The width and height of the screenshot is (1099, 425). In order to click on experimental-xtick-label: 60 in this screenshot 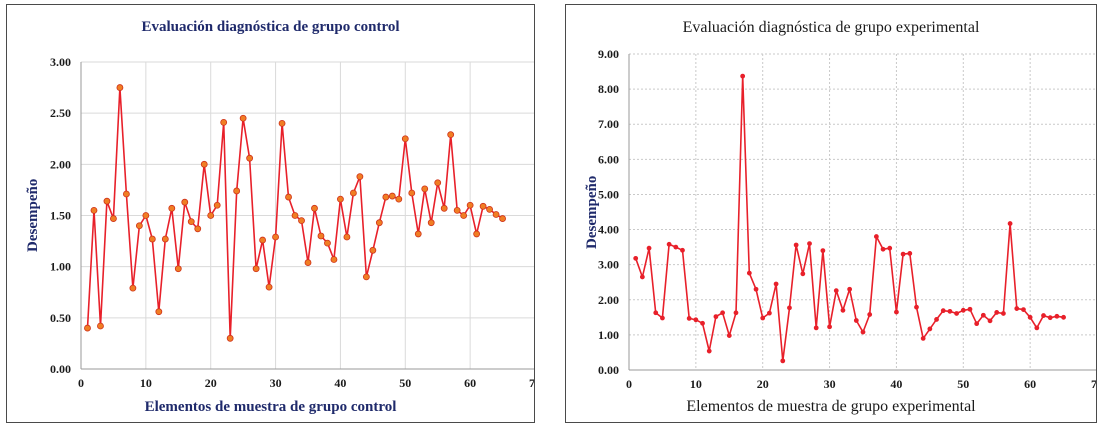, I will do `click(1030, 384)`.